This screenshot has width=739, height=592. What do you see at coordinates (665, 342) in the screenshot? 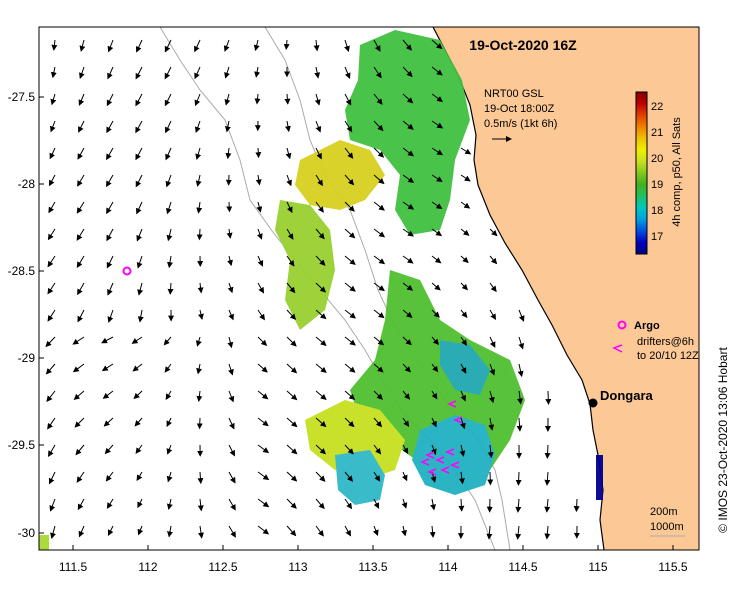
I see `drifters-legend-line1: drifters@6h` at bounding box center [665, 342].